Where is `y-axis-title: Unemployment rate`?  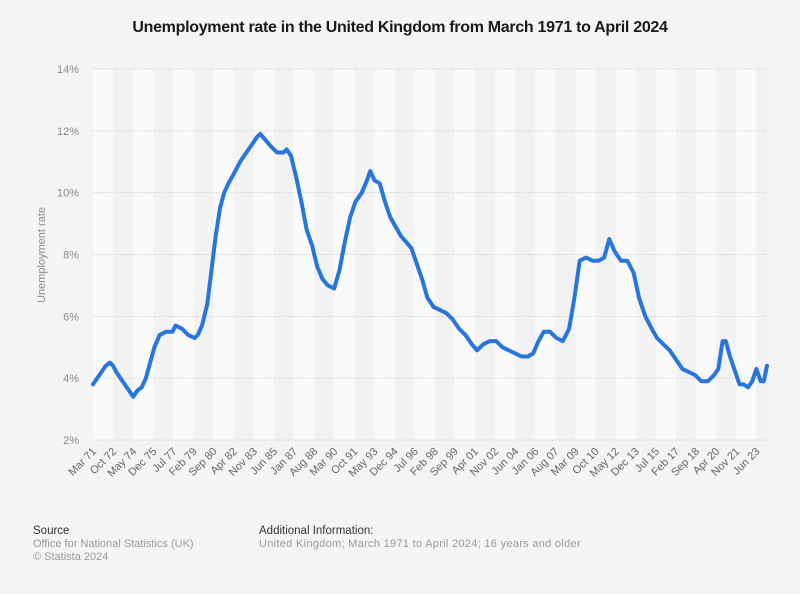 y-axis-title: Unemployment rate is located at coordinates (42, 255).